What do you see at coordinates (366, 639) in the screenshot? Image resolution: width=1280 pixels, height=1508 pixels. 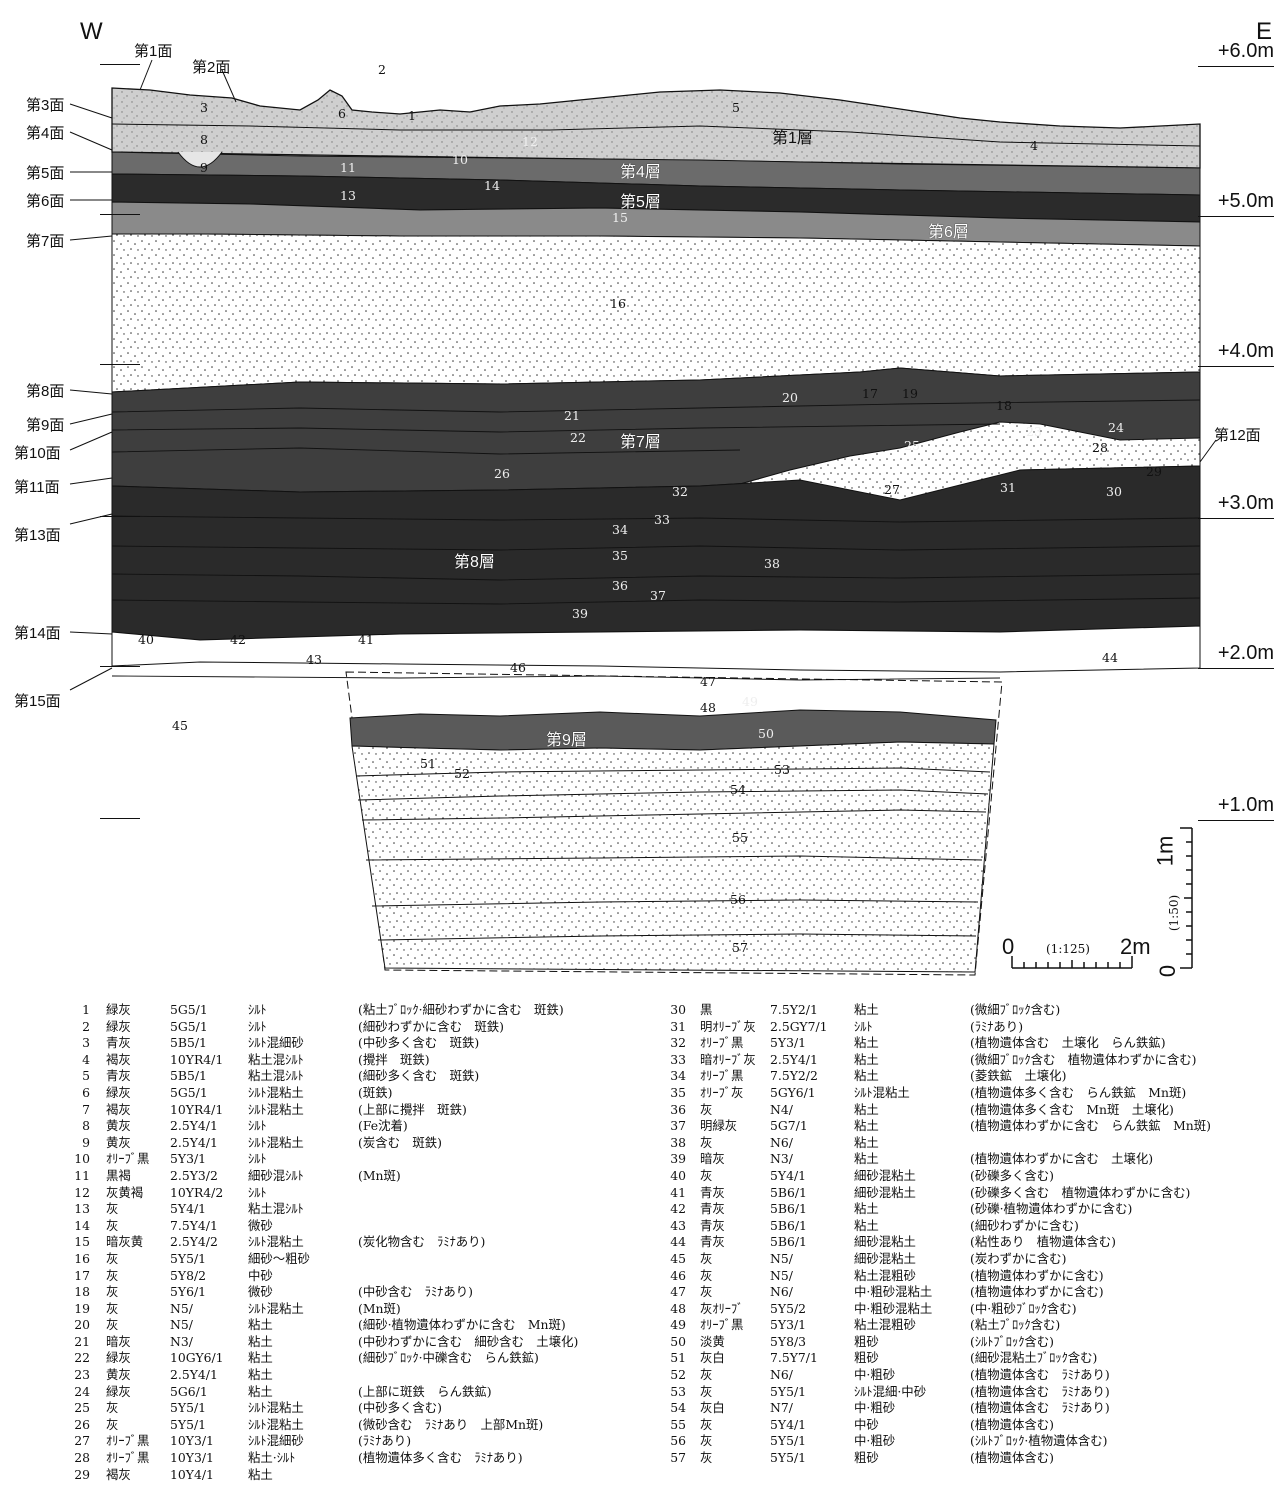 I see `unit-number-41: 41` at bounding box center [366, 639].